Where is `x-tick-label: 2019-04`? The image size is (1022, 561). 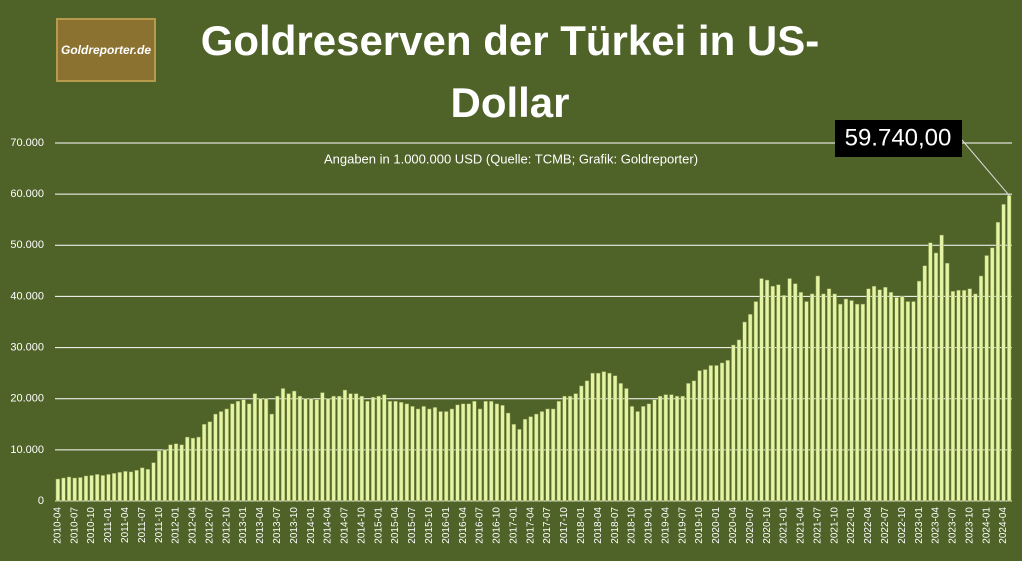
x-tick-label: 2019-04 is located at coordinates (665, 525).